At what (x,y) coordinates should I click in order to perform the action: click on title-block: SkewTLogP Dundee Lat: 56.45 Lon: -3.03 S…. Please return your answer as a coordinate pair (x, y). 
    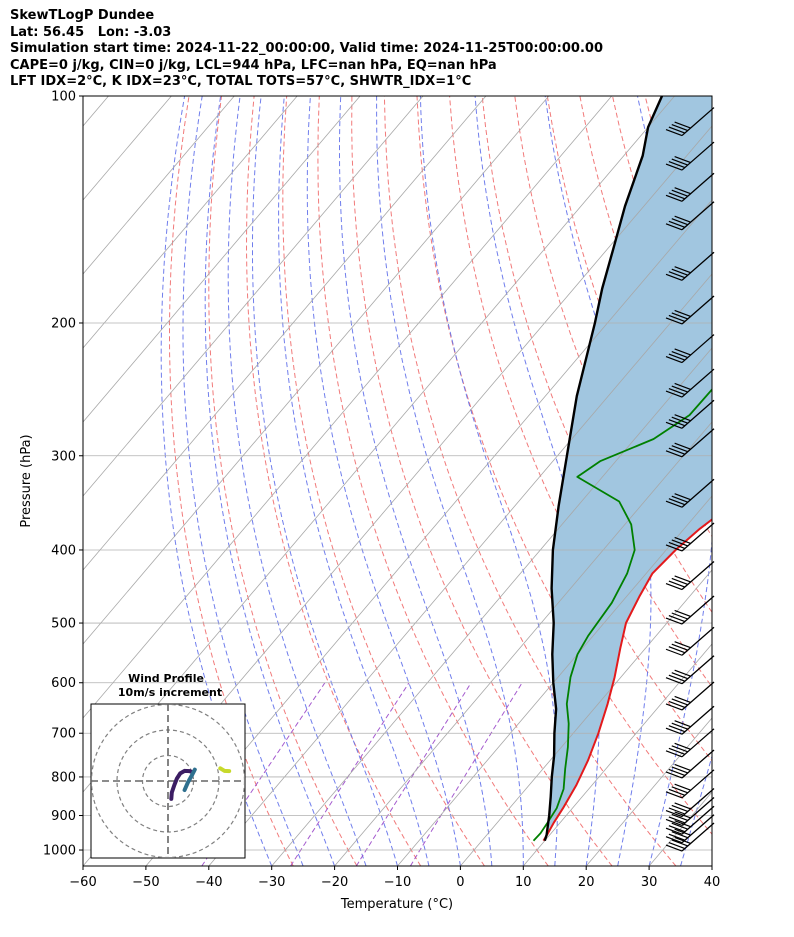
    Looking at the image, I should click on (306, 49).